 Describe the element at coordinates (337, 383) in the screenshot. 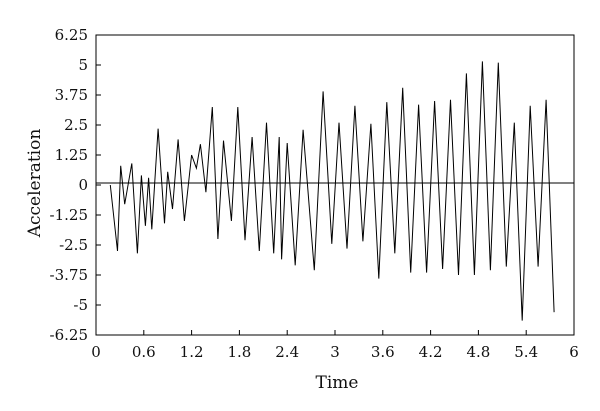

I see `x-axis-label: Time` at that location.